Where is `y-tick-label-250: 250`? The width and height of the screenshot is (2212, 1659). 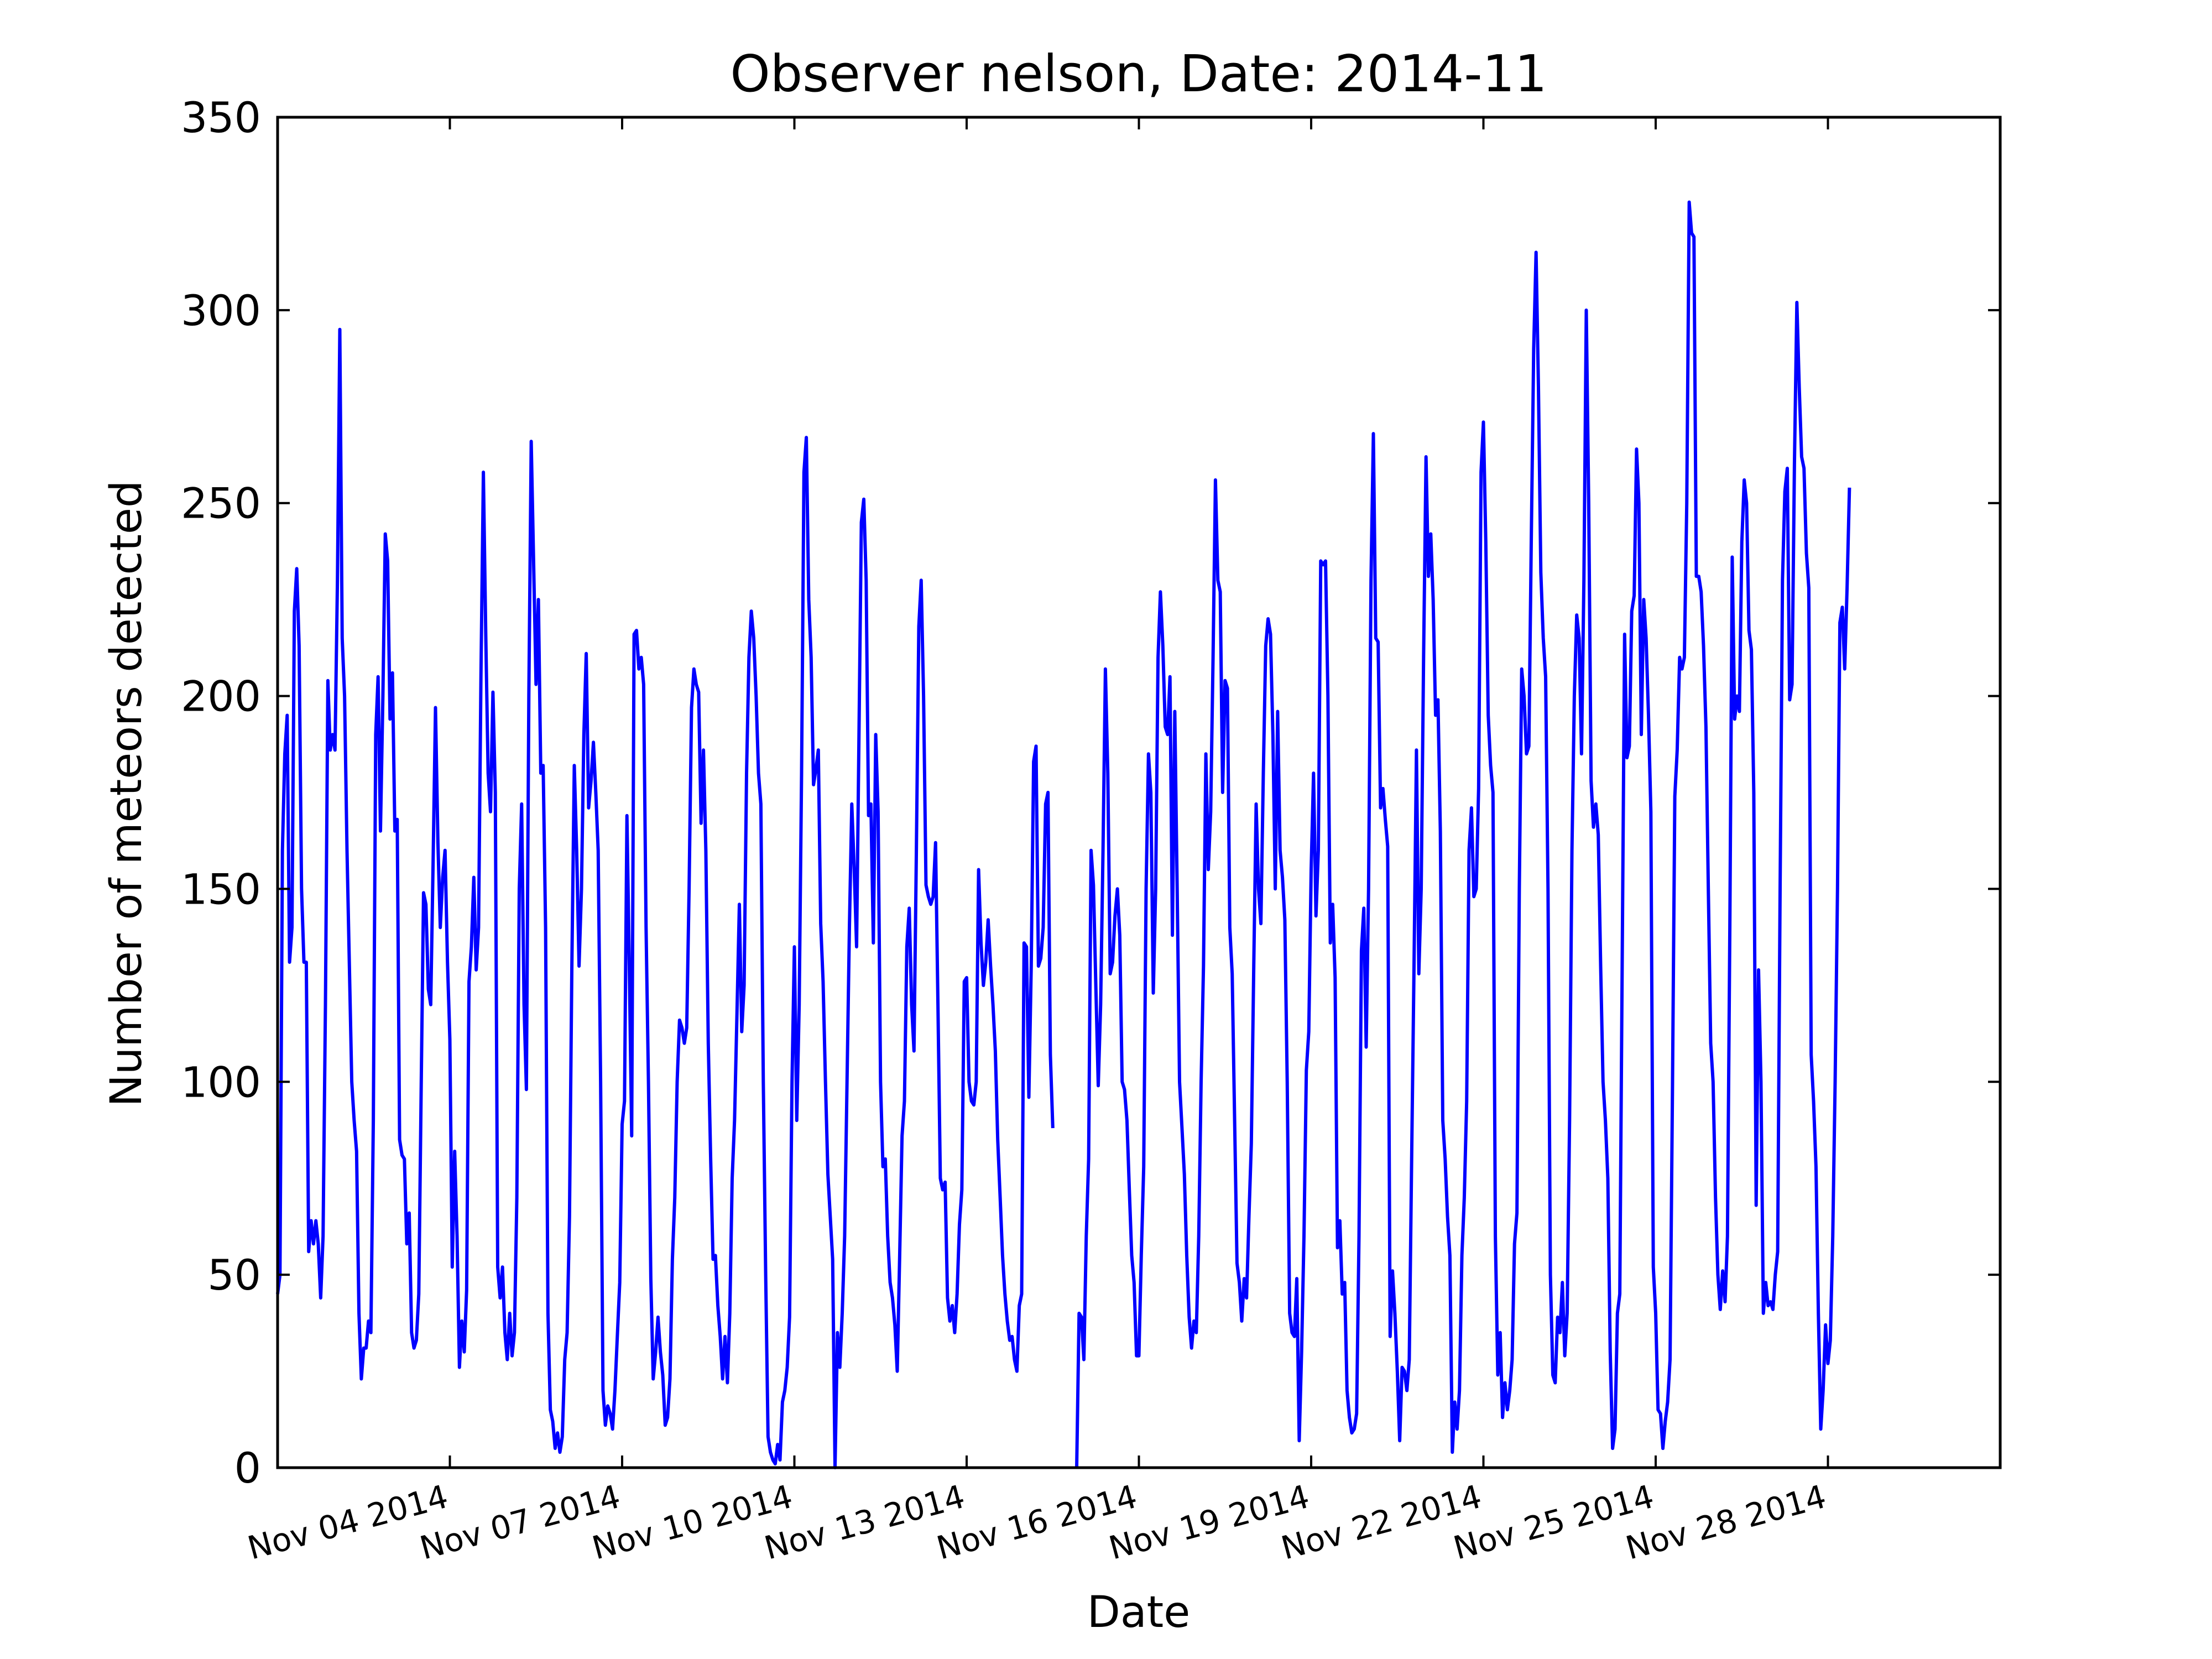 y-tick-label-250: 250 is located at coordinates (221, 504).